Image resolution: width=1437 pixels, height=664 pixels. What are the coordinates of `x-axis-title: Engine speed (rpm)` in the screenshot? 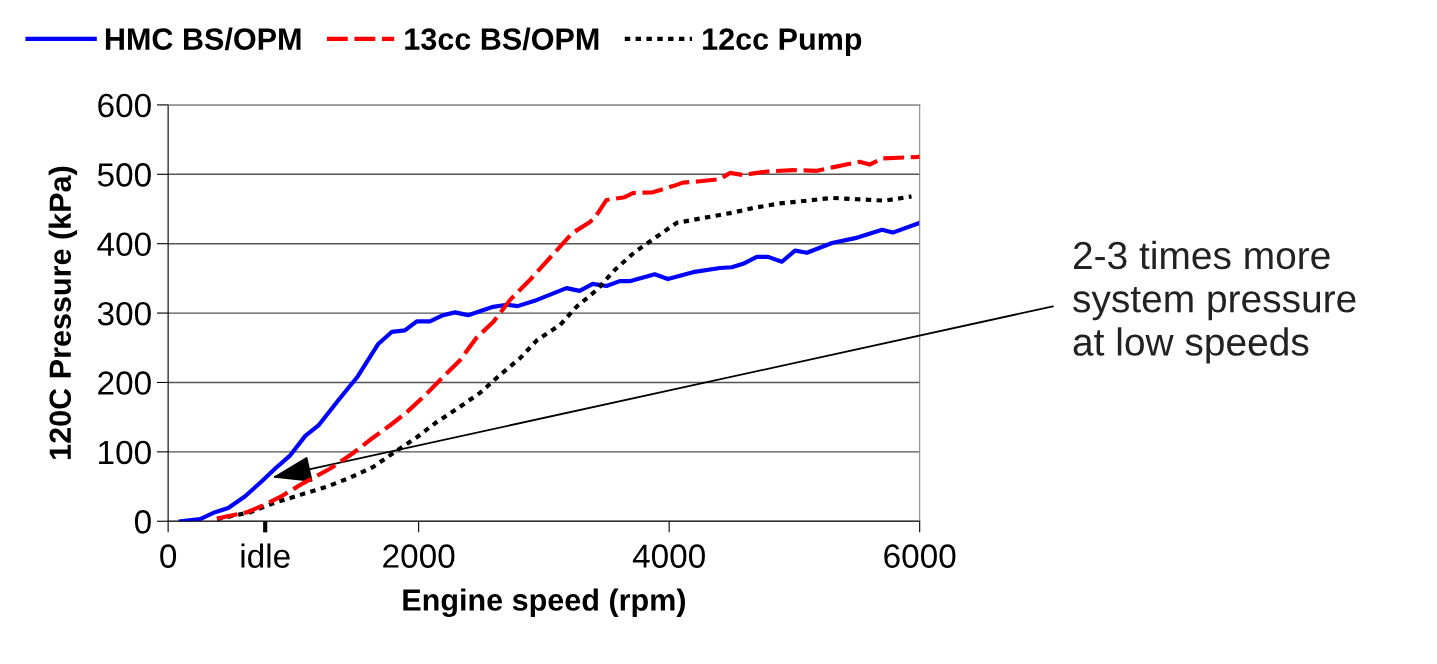 It's located at (544, 603).